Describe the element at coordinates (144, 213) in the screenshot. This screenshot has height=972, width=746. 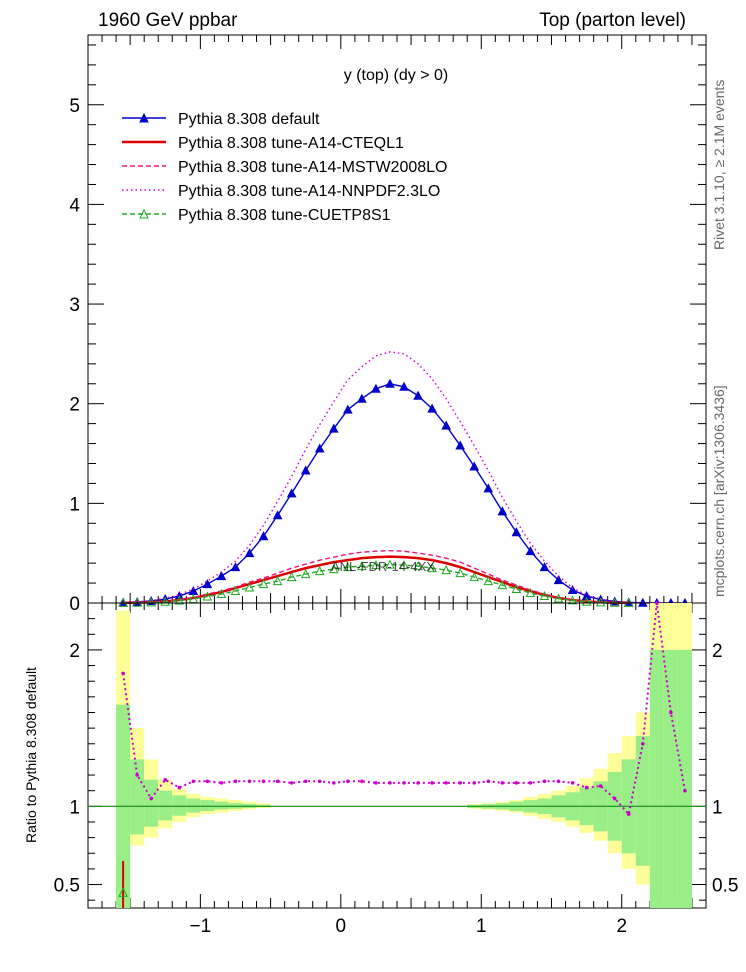
I see `legend-marker` at that location.